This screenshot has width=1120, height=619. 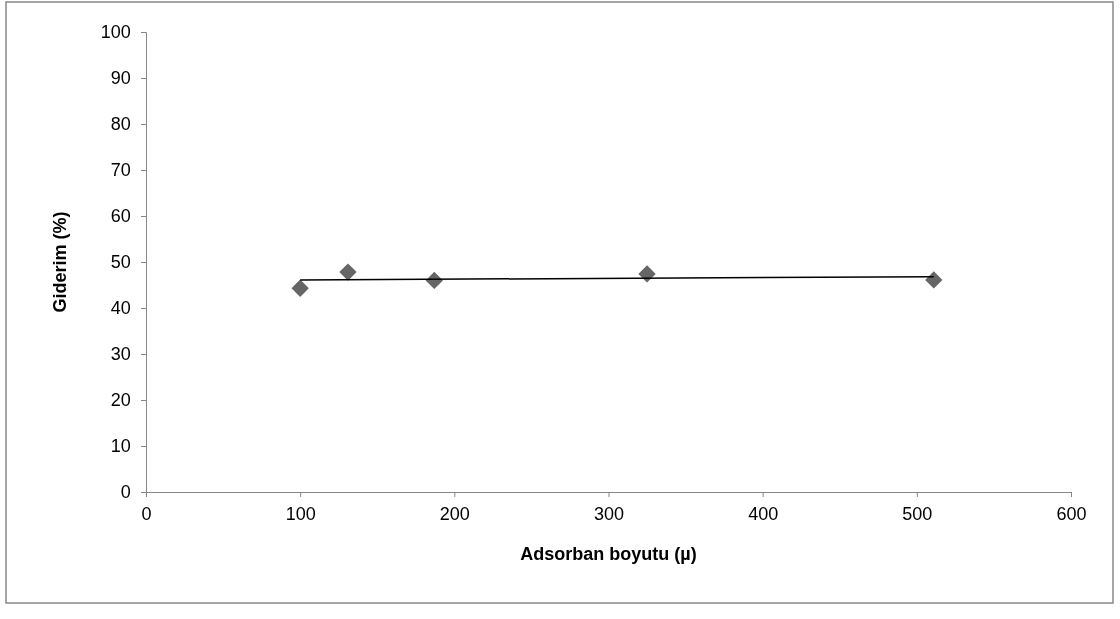 What do you see at coordinates (609, 513) in the screenshot?
I see `x-tick-label: 300` at bounding box center [609, 513].